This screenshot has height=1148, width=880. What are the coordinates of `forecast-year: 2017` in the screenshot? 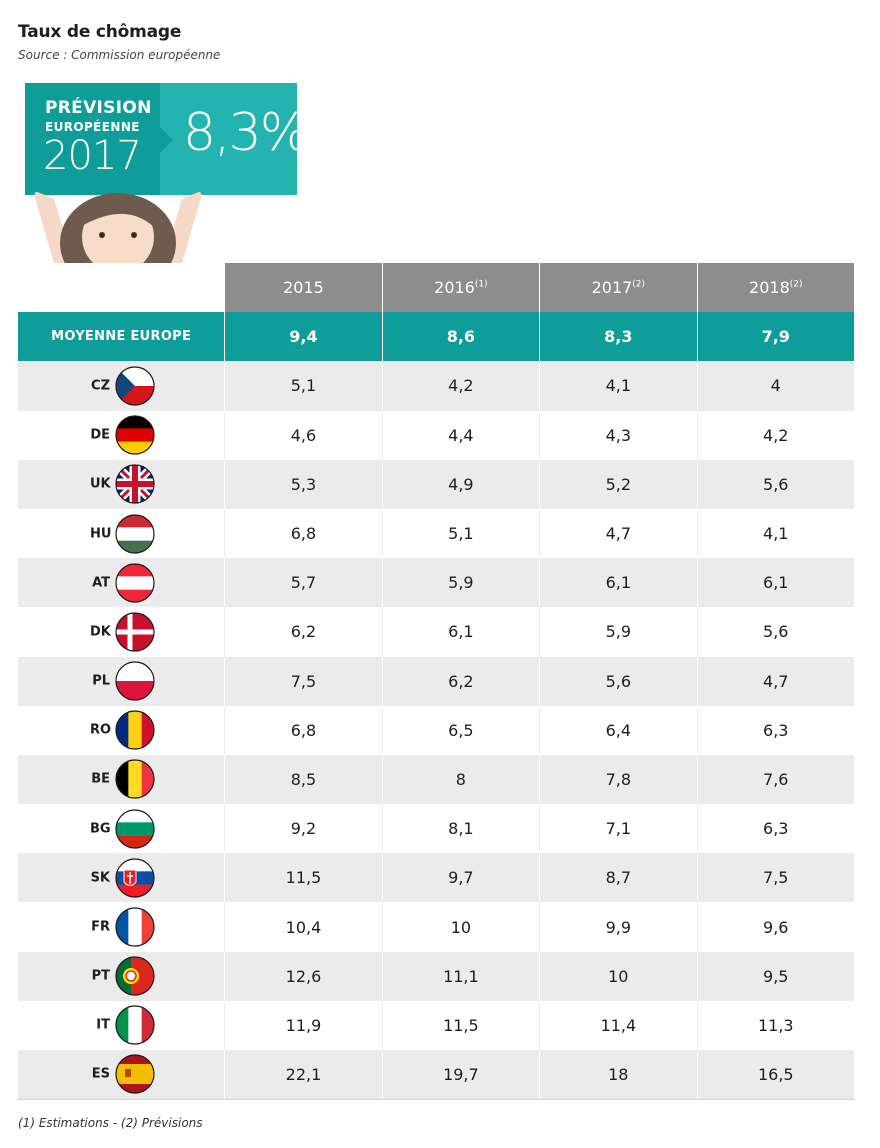 It's located at (92, 156).